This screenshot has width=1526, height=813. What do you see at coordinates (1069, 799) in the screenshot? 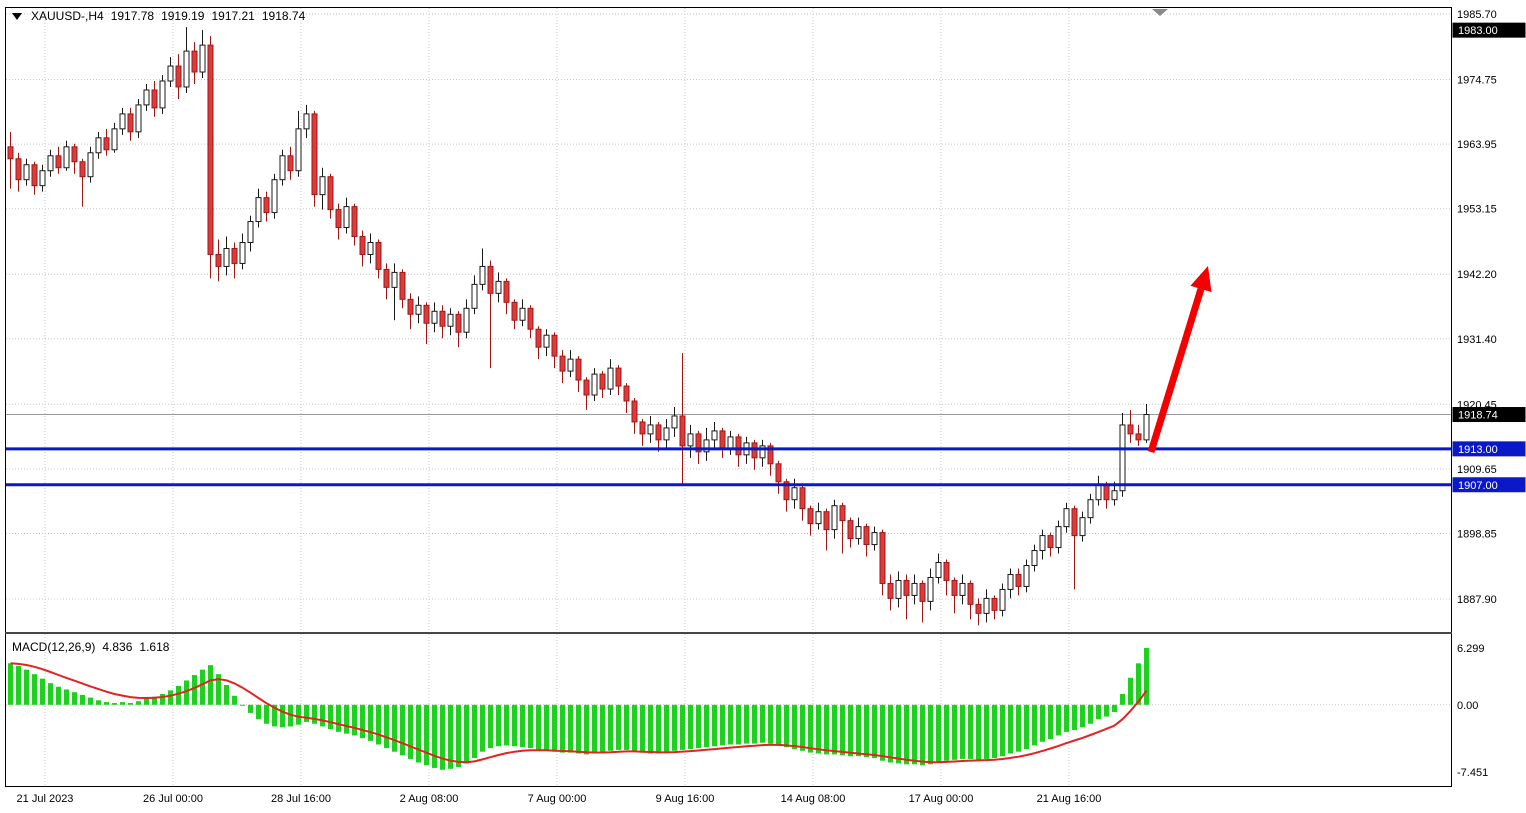
I see `time-axis-label: 21 Aug 16:00` at bounding box center [1069, 799].